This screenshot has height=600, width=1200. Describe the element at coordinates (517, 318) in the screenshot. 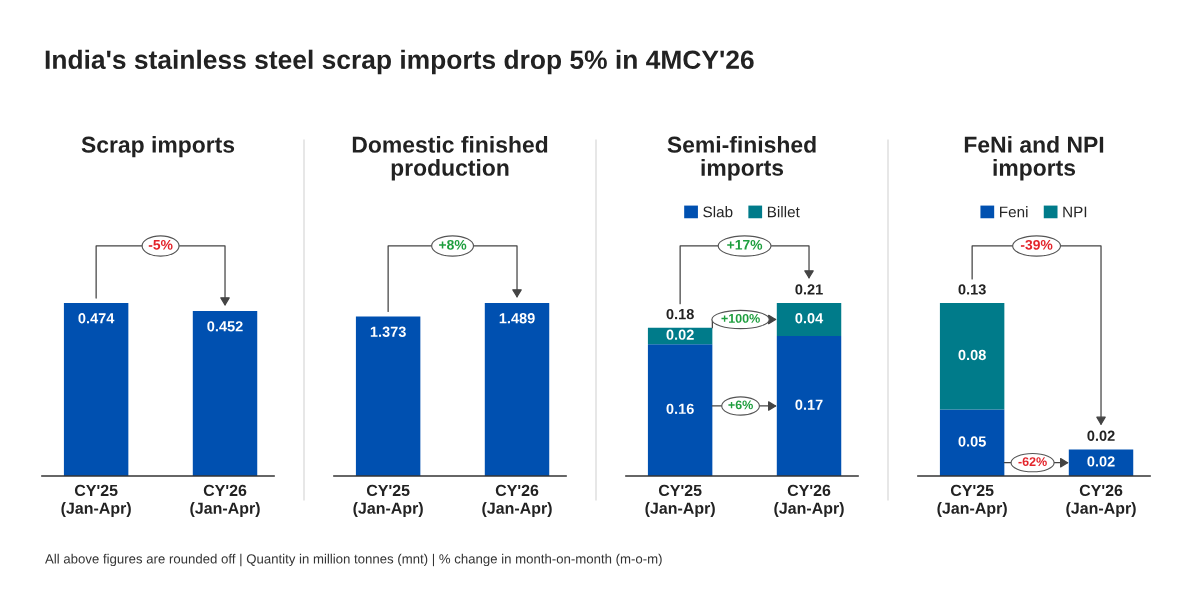

I see `data-label: 1.489` at that location.